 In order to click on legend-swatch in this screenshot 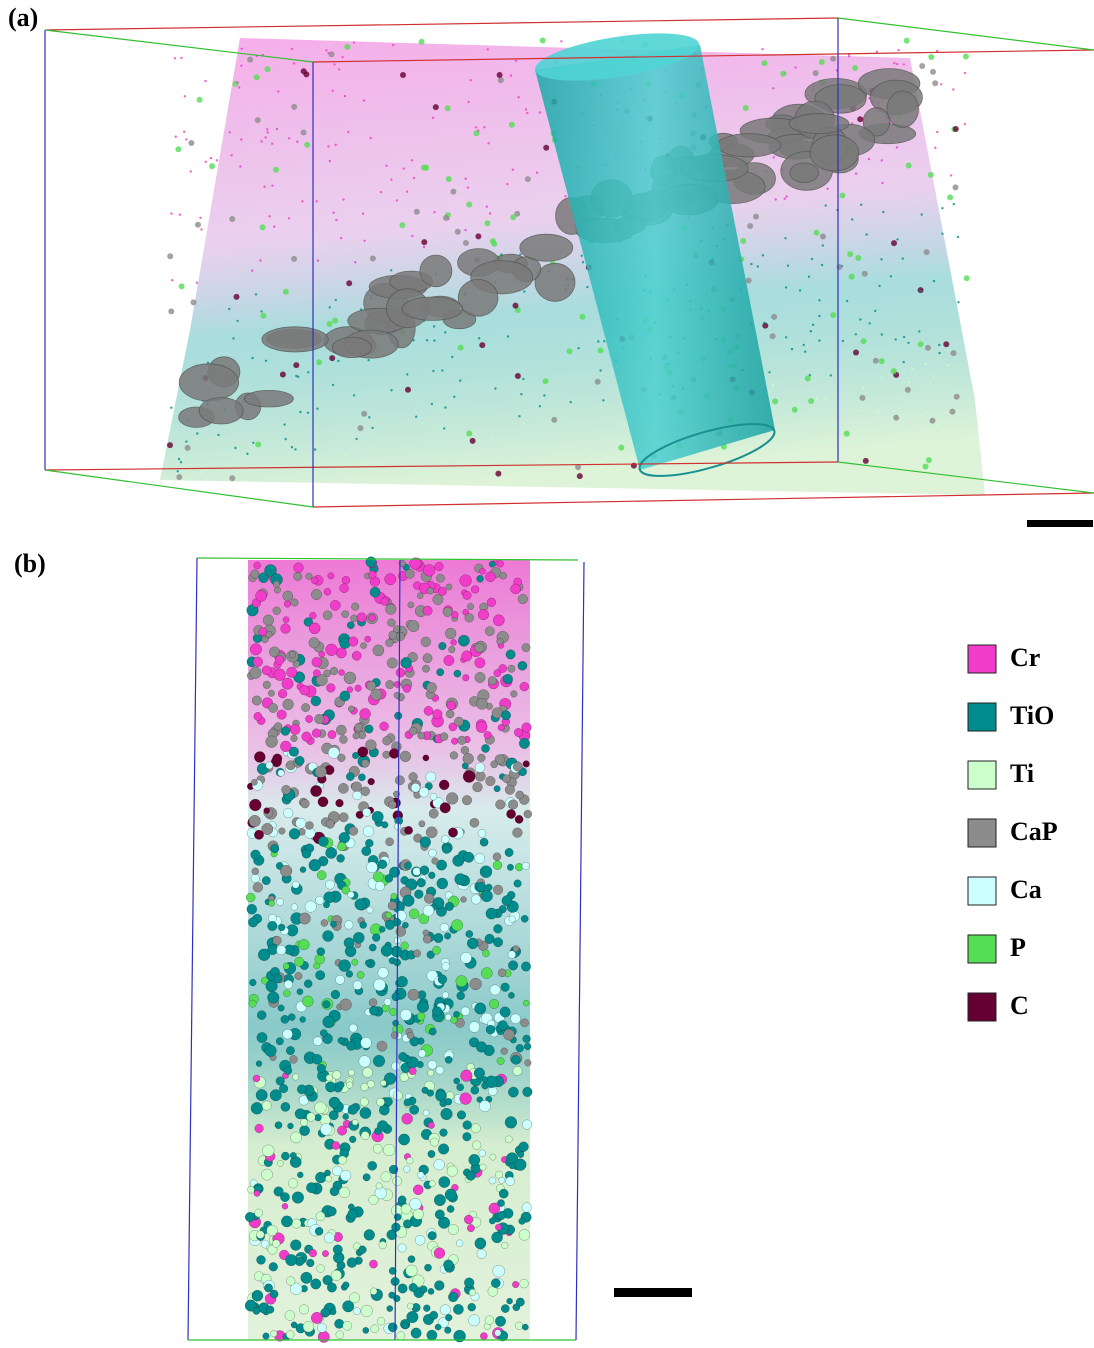, I will do `click(982, 775)`.